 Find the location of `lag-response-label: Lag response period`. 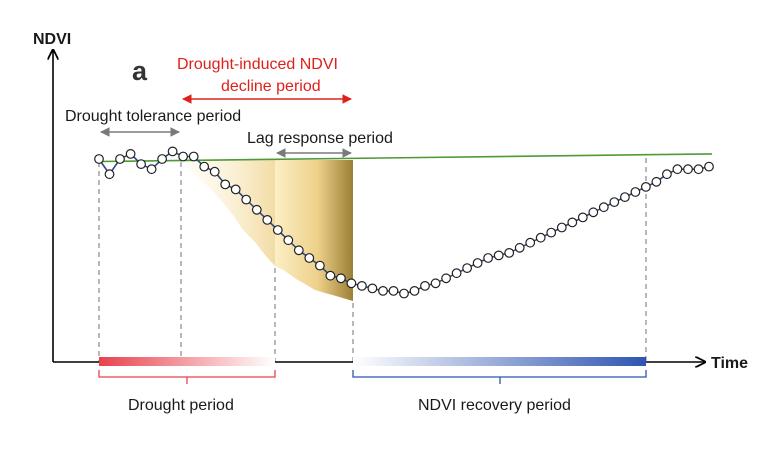

lag-response-label: Lag response period is located at coordinates (320, 138).